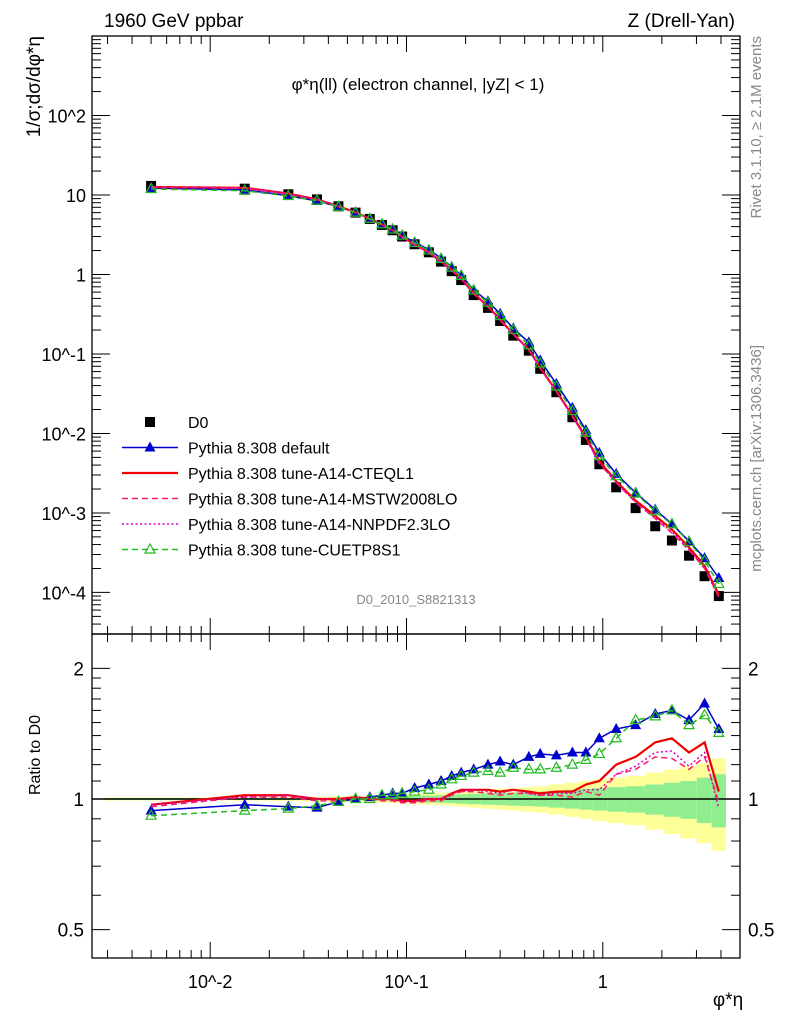 This screenshot has width=786, height=1024. I want to click on ratio-y-tick-label-left: 1, so click(78, 800).